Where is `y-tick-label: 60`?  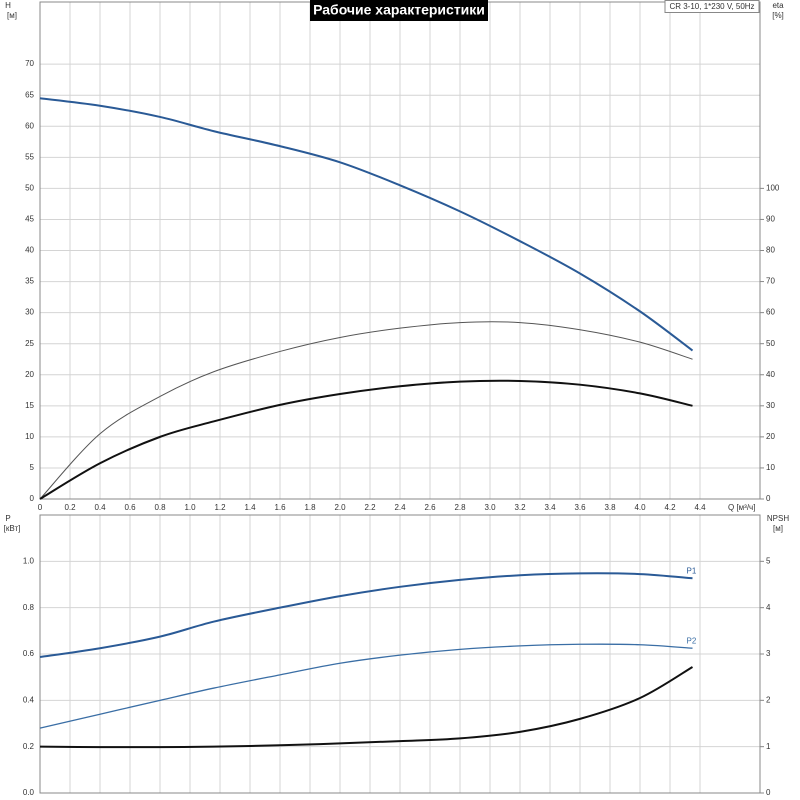
y-tick-label: 60 is located at coordinates (29, 125).